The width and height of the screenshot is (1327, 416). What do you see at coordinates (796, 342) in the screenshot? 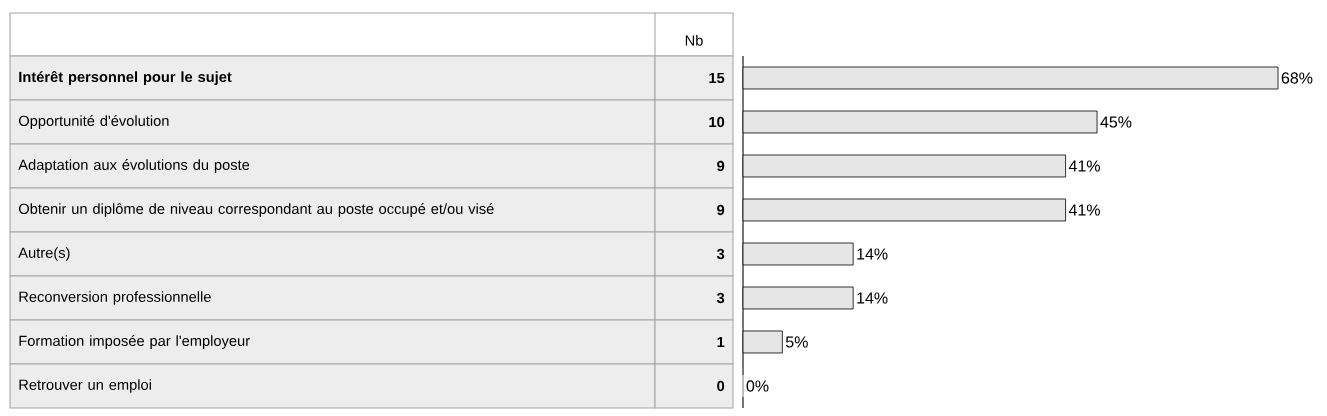
I see `data-label: 5%` at bounding box center [796, 342].